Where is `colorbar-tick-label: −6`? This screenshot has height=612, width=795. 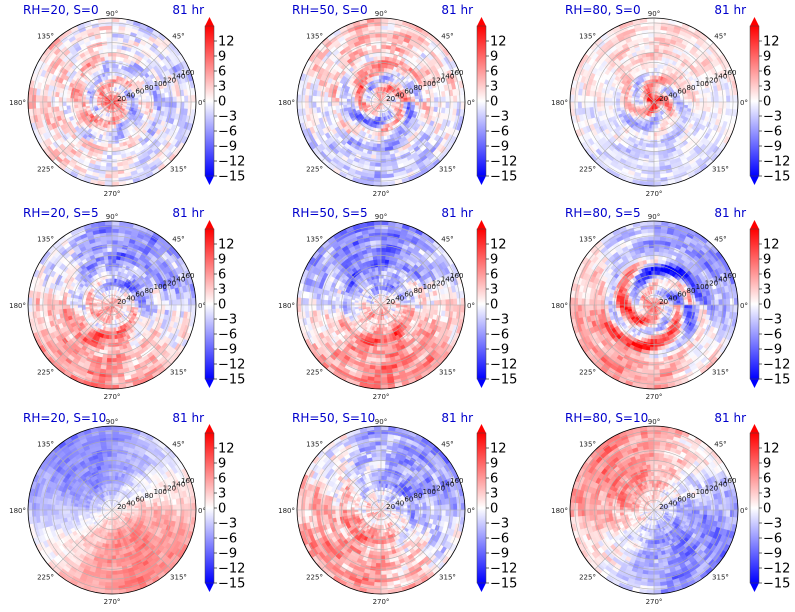 colorbar-tick-label: −6 is located at coordinates (227, 132).